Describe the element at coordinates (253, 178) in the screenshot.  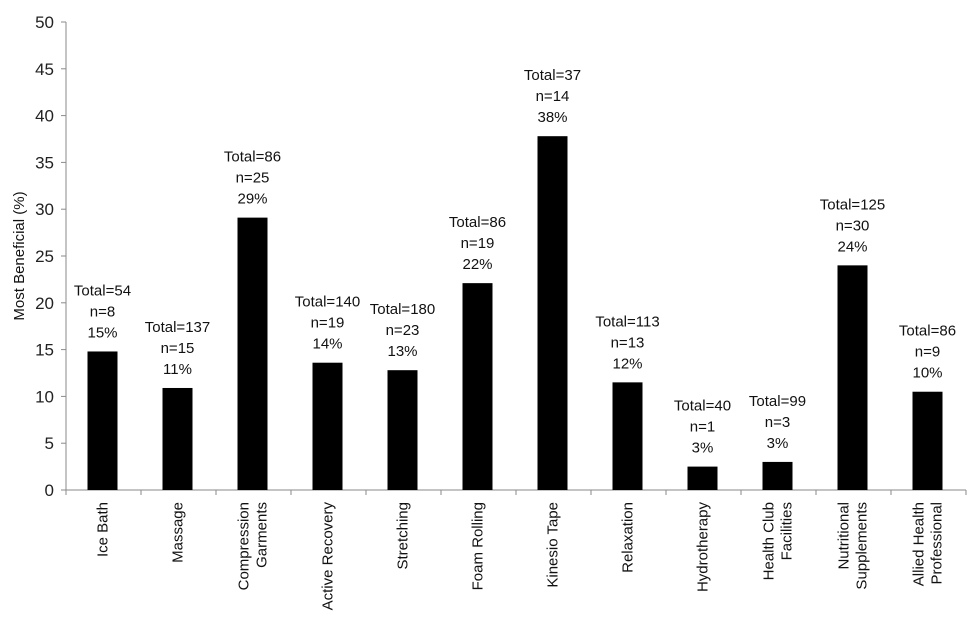
I see `data-label: n=25` at that location.